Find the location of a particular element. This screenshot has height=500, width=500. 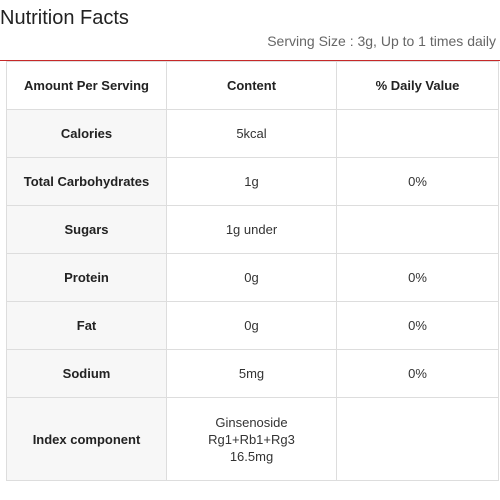

serving-size-text: Serving Size : 3g, Up to 1 times daily is located at coordinates (381, 41).